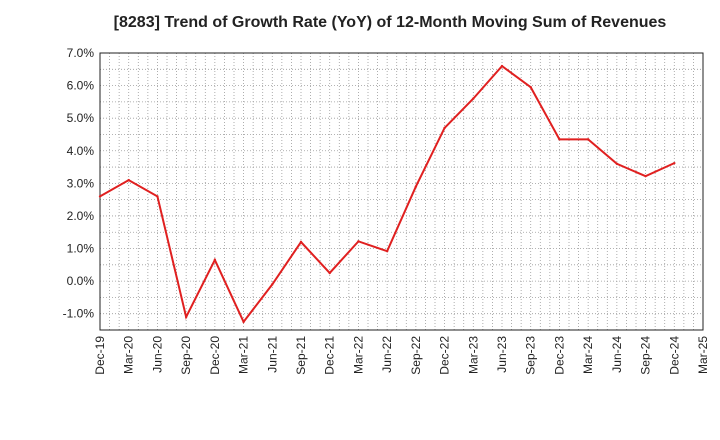 This screenshot has width=720, height=440. Describe the element at coordinates (559, 355) in the screenshot. I see `x-tick-label: Dec-23` at that location.